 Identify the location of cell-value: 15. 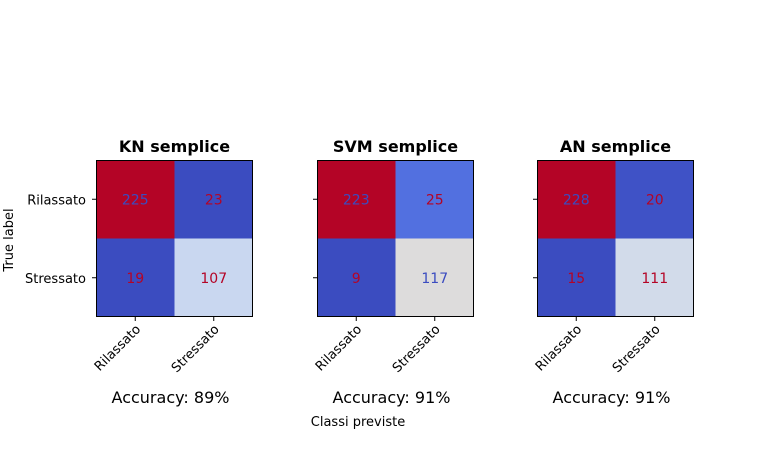
(576, 279).